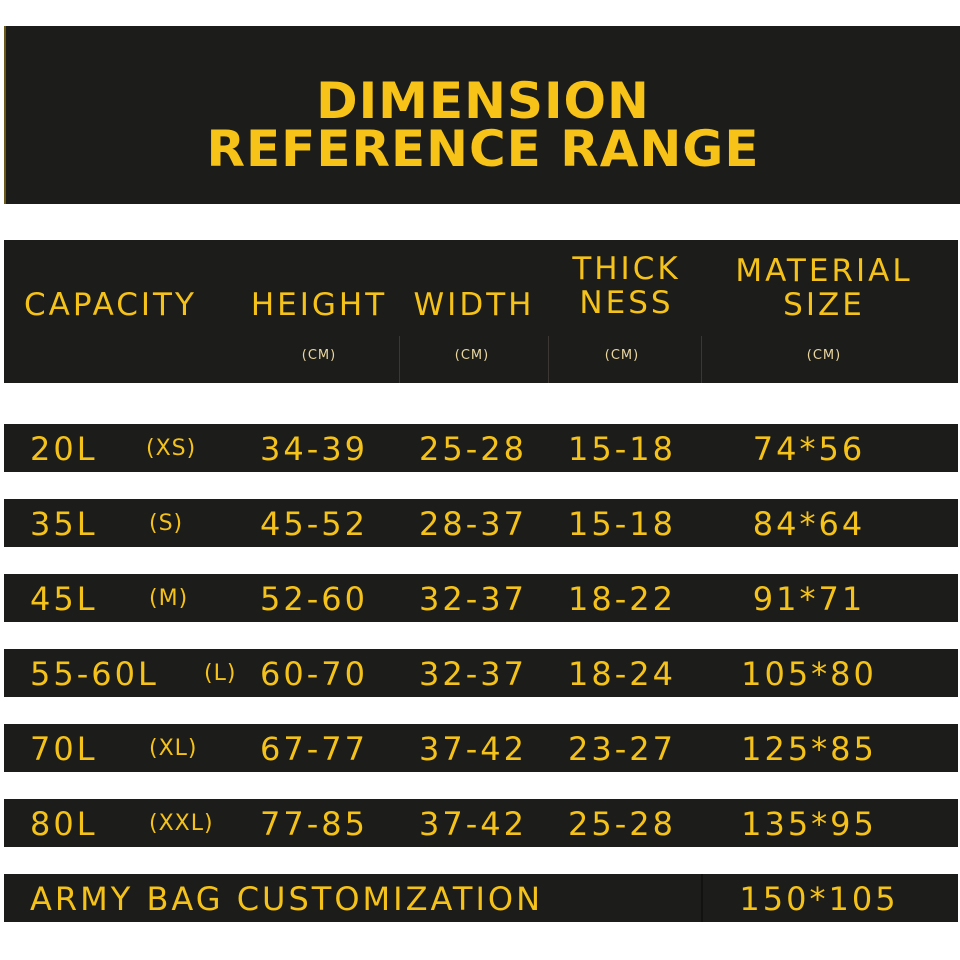  Describe the element at coordinates (809, 749) in the screenshot. I see `row-material: 125*85` at that location.